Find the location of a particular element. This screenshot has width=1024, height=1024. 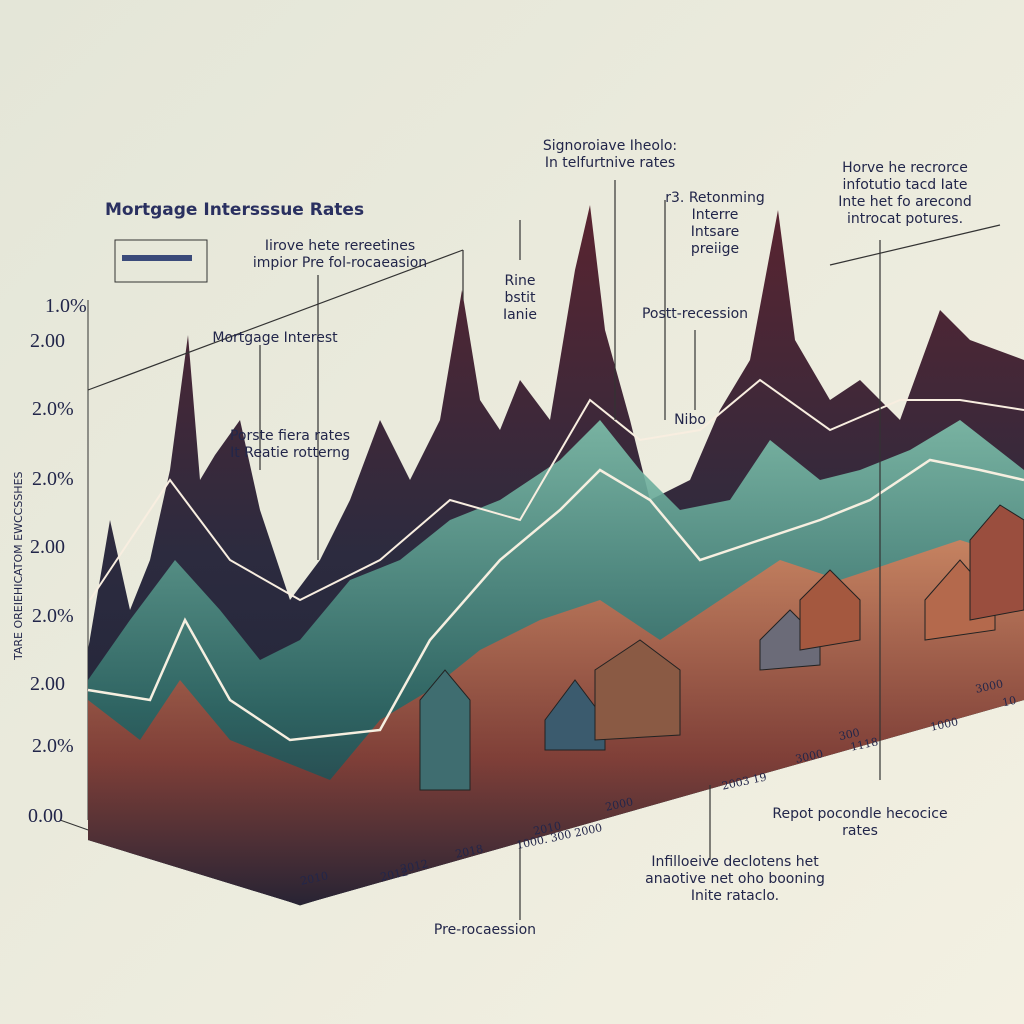

annotation: anaotive net oho booning is located at coordinates (735, 879).